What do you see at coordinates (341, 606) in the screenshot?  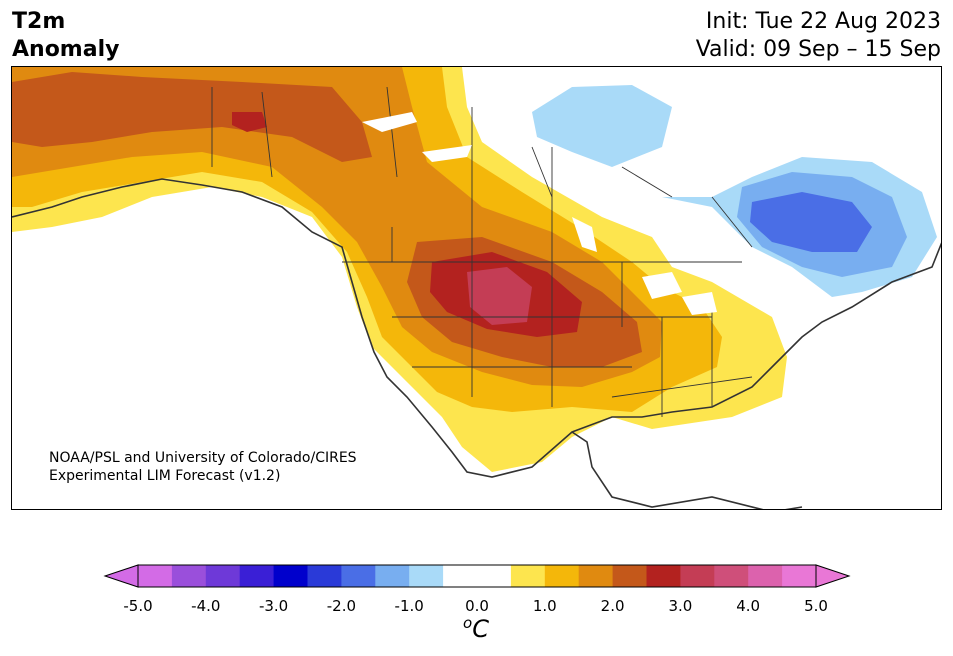 I see `colorbar-tick-label: -2.0` at bounding box center [341, 606].